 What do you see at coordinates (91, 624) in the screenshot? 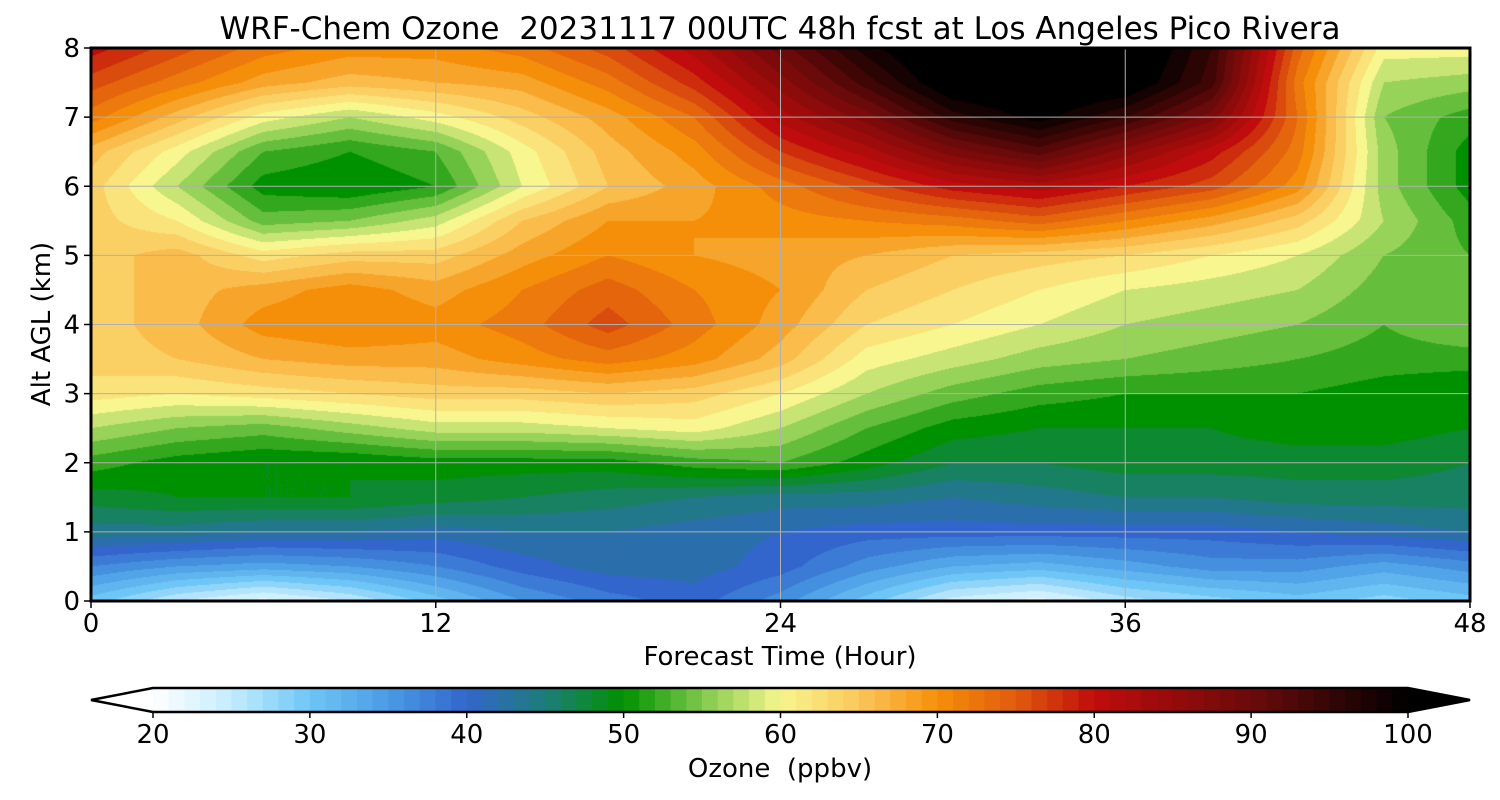
I see `x-tick-label: 0` at bounding box center [91, 624].